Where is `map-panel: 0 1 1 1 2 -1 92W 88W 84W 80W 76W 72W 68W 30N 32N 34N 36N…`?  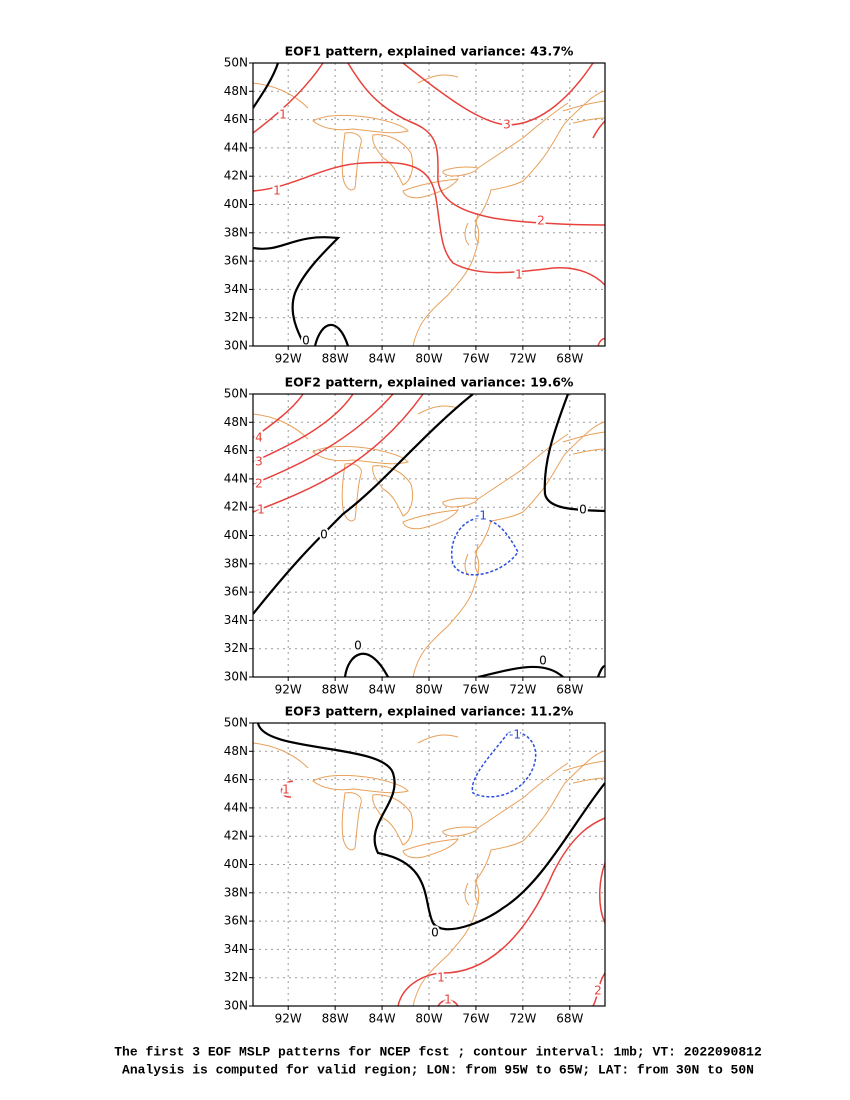 map-panel: 0 1 1 1 2 -1 92W 88W 84W 80W 76W 72W 68W 30N 32N 34N 36N… is located at coordinates (415, 871).